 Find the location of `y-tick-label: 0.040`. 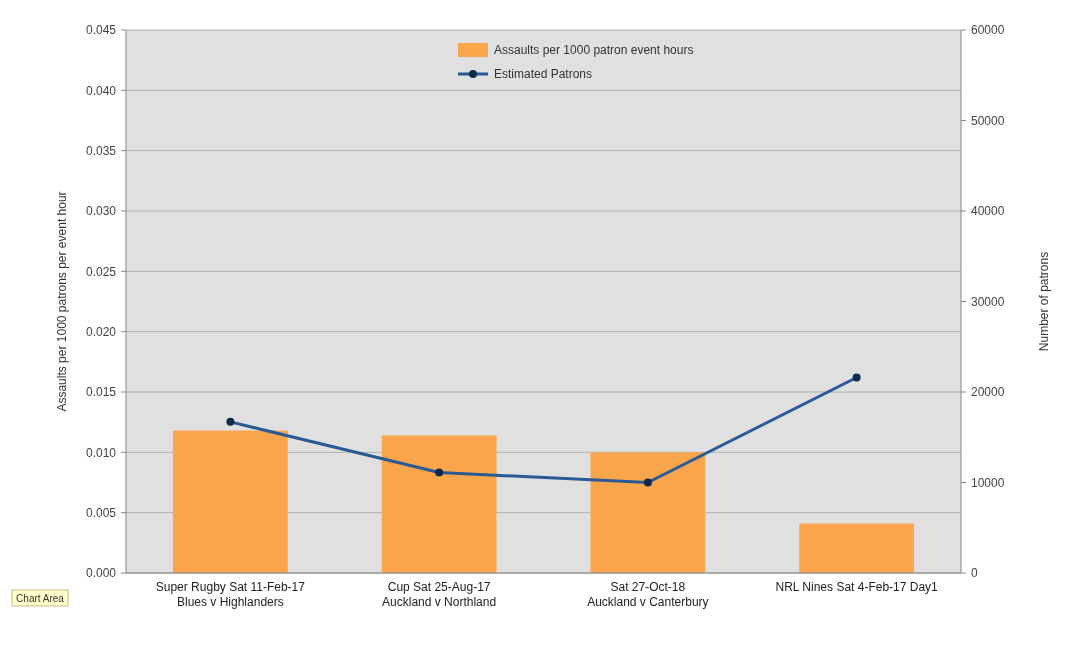

y-tick-label: 0.040 is located at coordinates (101, 90).